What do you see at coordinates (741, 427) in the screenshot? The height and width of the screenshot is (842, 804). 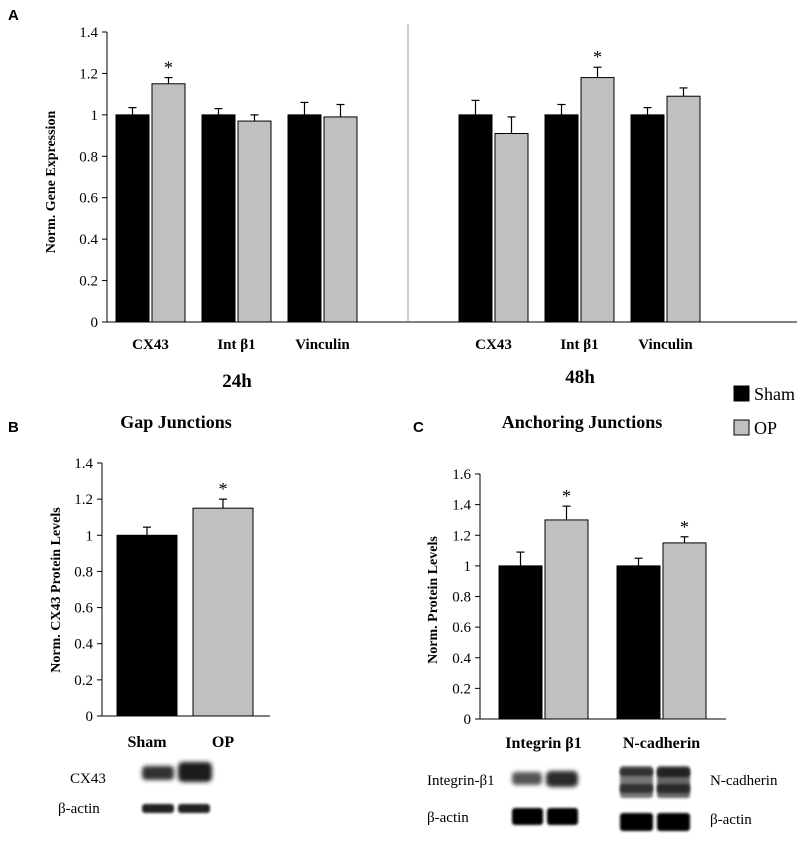 I see `legend-swatch-op` at bounding box center [741, 427].